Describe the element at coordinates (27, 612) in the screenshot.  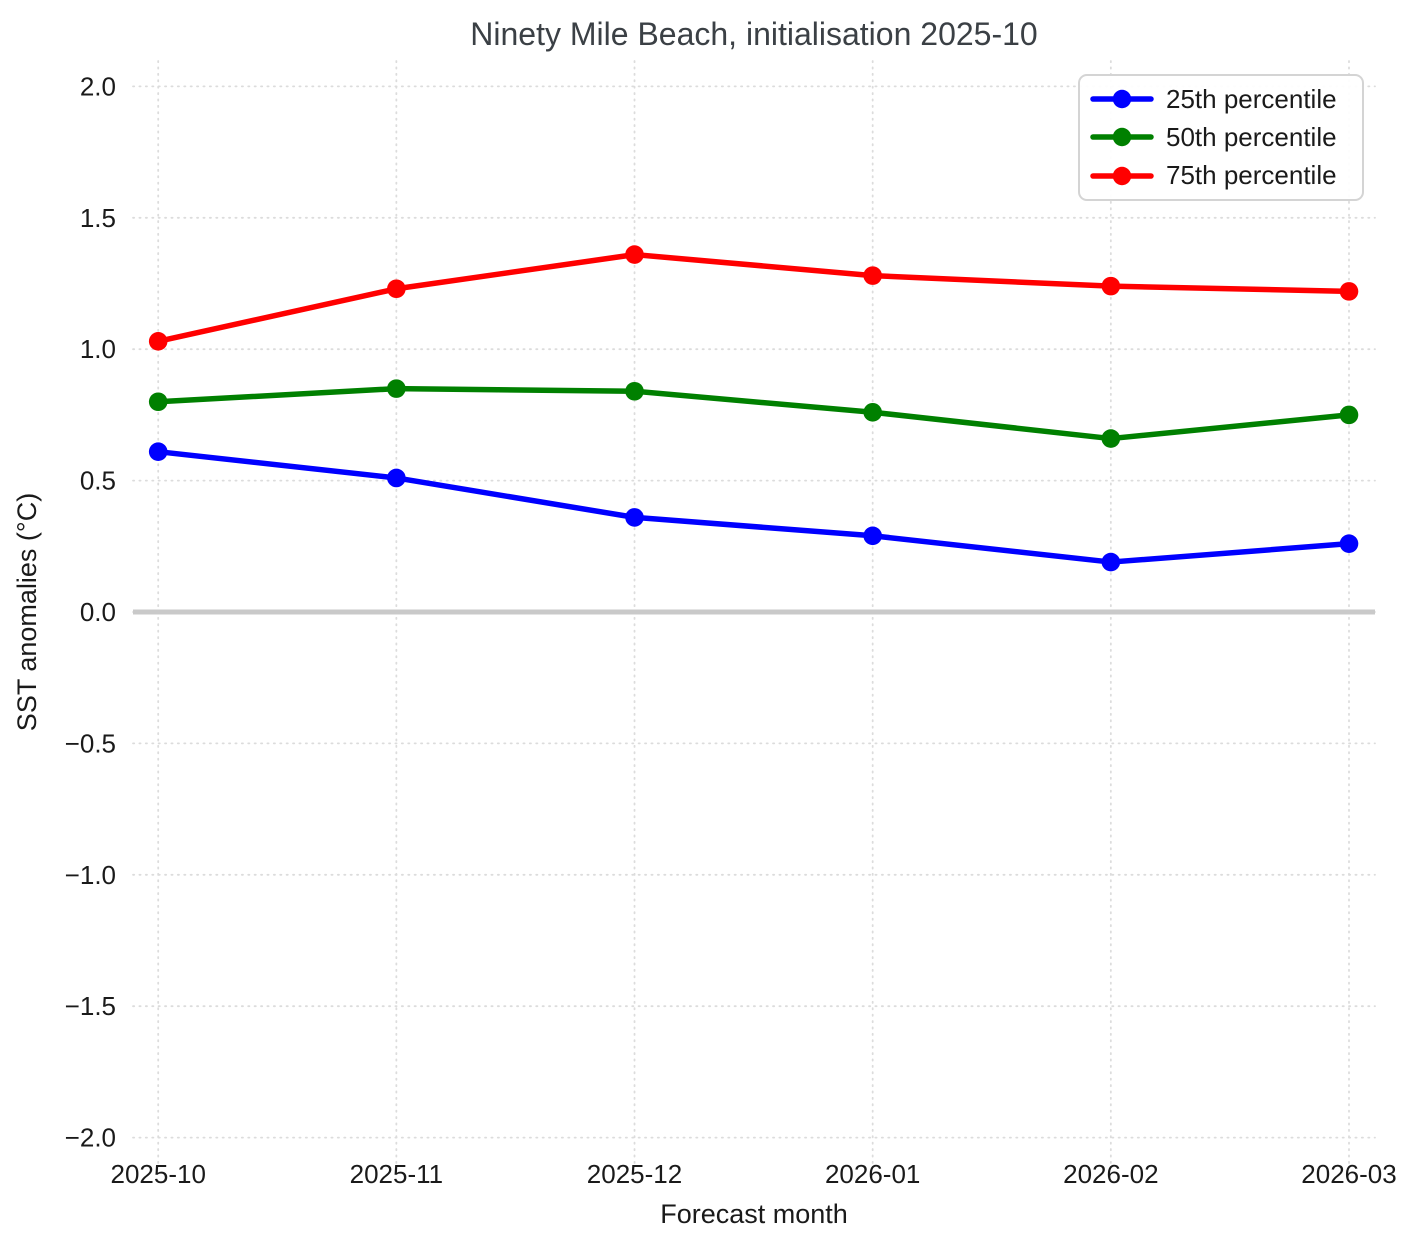
I see `y-axis-label: SST anomalies (°C)` at that location.